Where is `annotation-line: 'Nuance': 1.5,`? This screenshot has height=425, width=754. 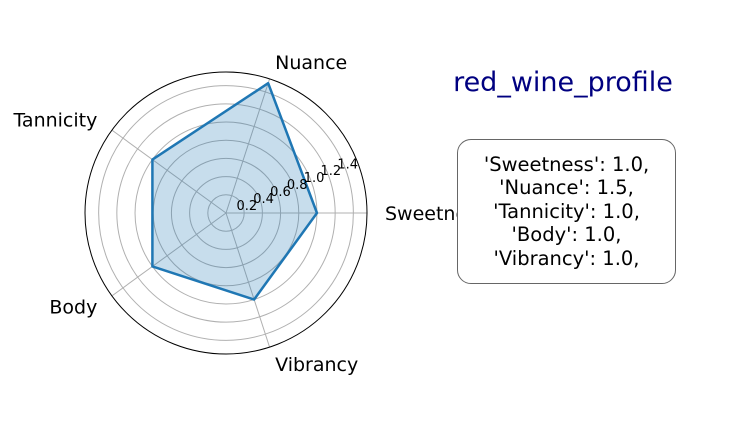
annotation-line: 'Nuance': 1.5, is located at coordinates (566, 188).